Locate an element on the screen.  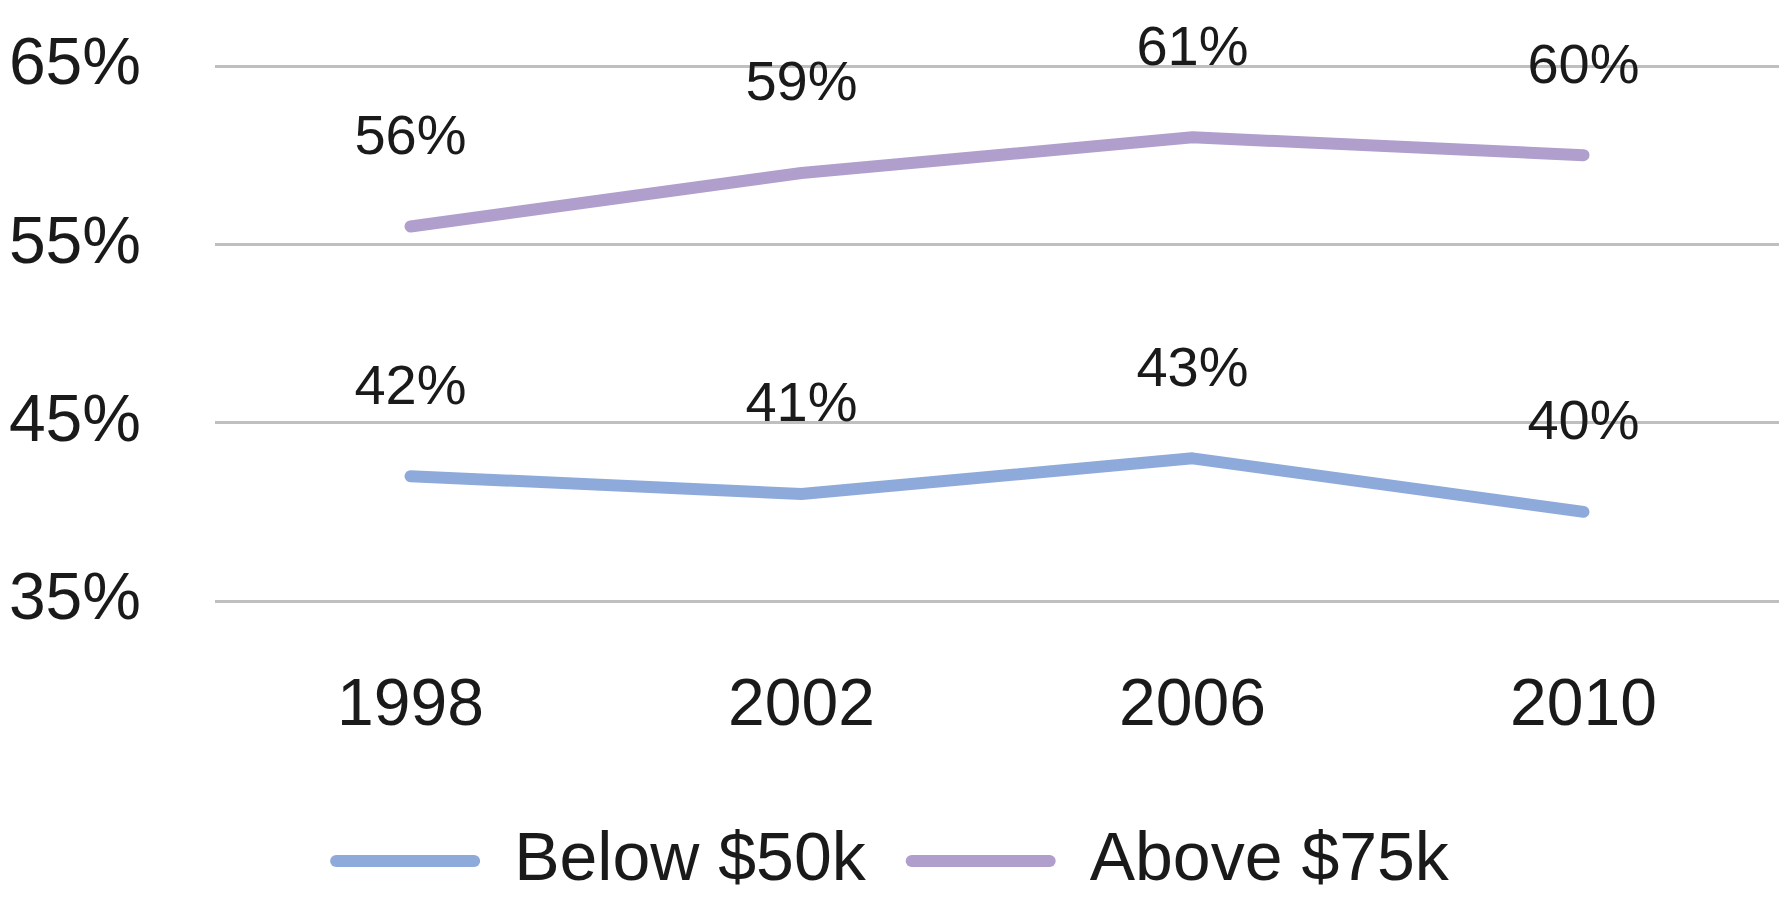
x-tick-label: 1998 is located at coordinates (410, 701).